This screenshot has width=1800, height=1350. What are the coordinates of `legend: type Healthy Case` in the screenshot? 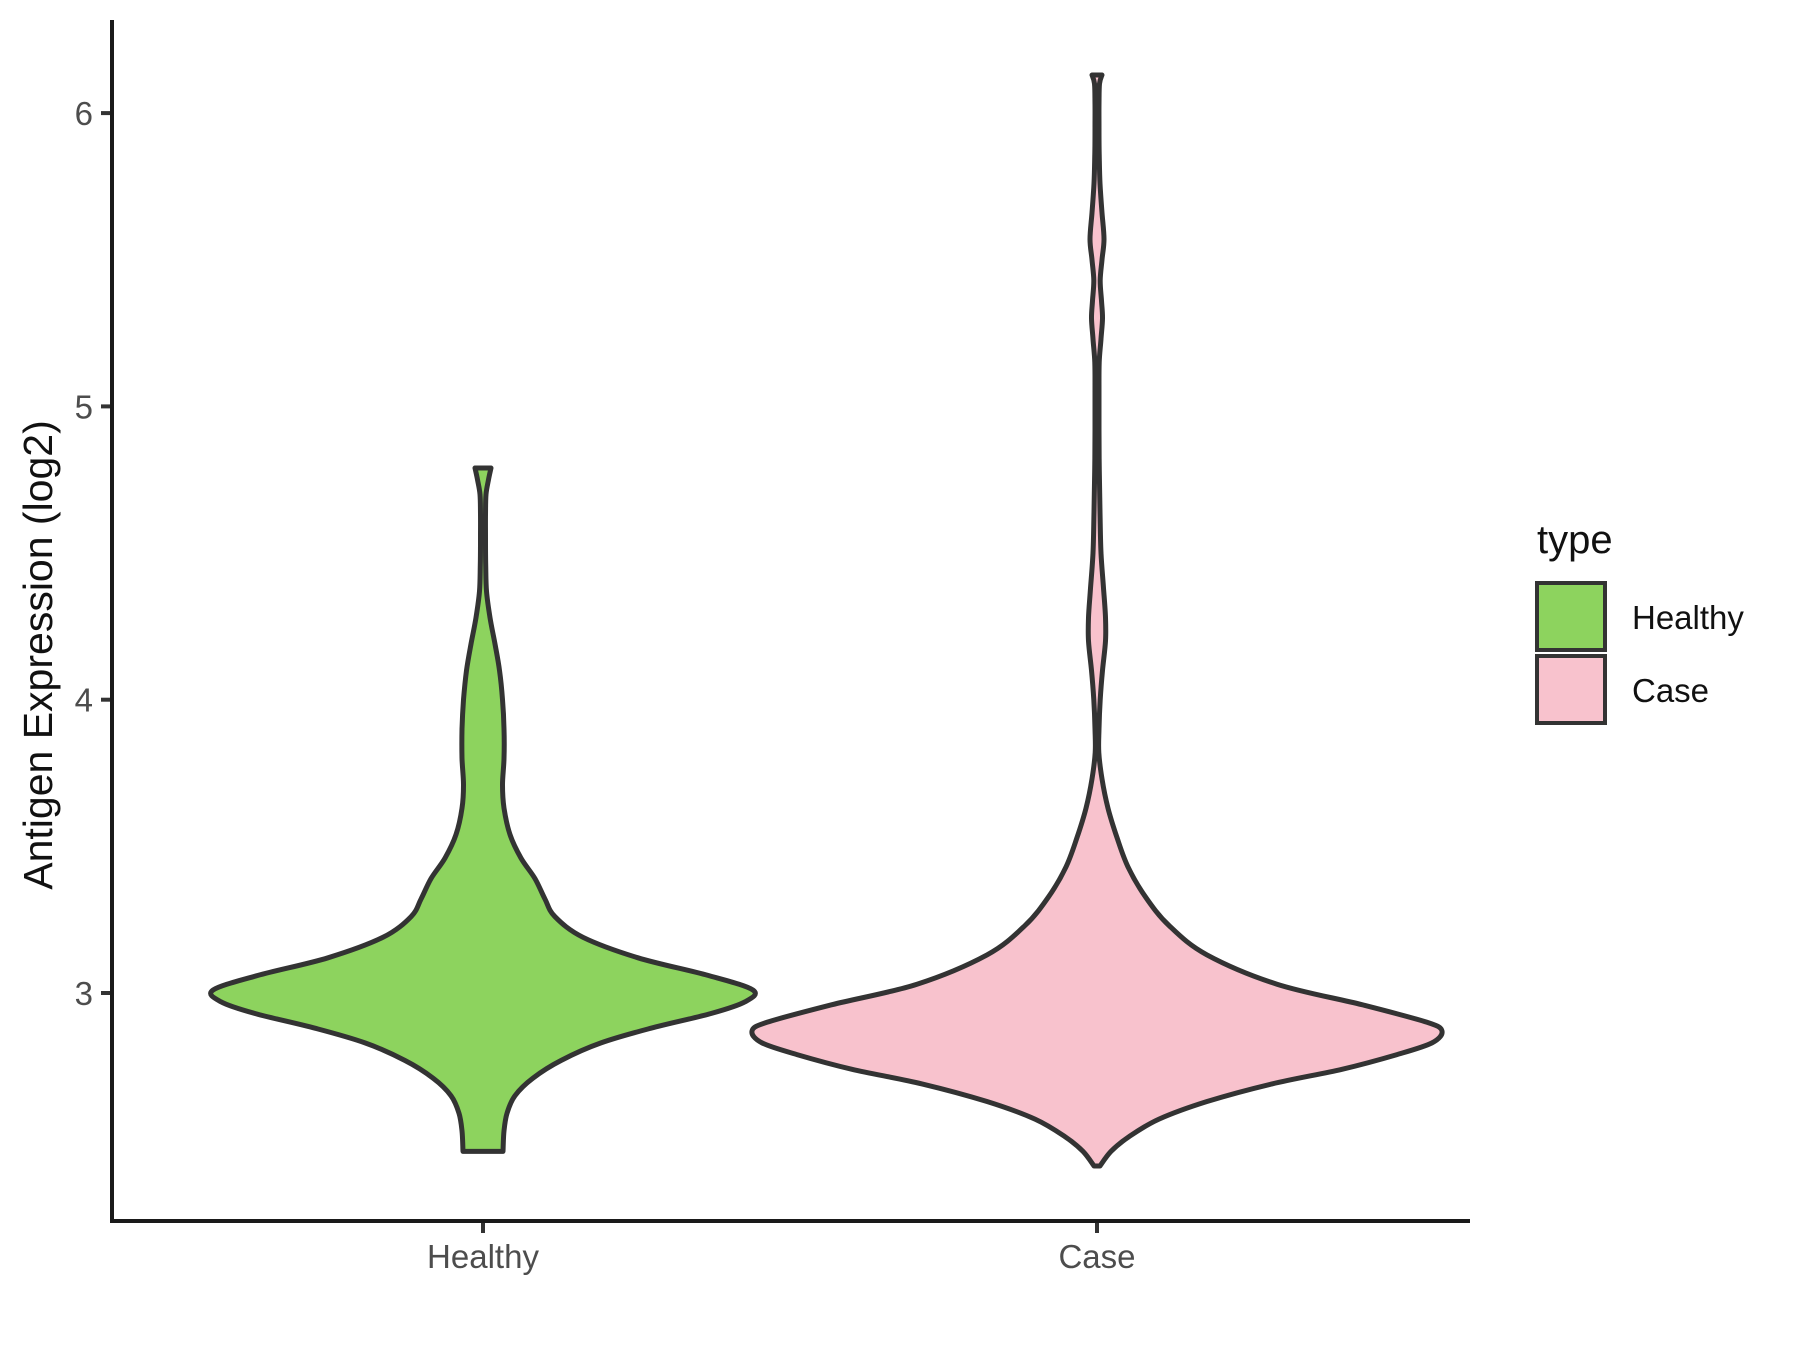 It's located at (1639, 621).